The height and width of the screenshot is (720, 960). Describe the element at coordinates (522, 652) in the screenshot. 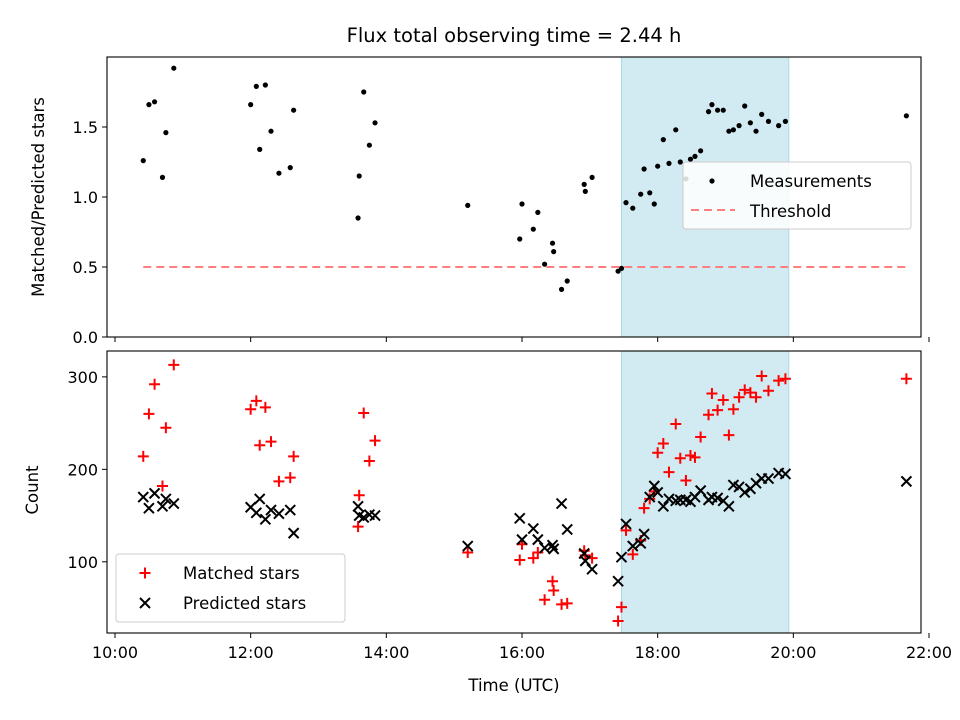

I see `x-tick-label: 16:00` at that location.